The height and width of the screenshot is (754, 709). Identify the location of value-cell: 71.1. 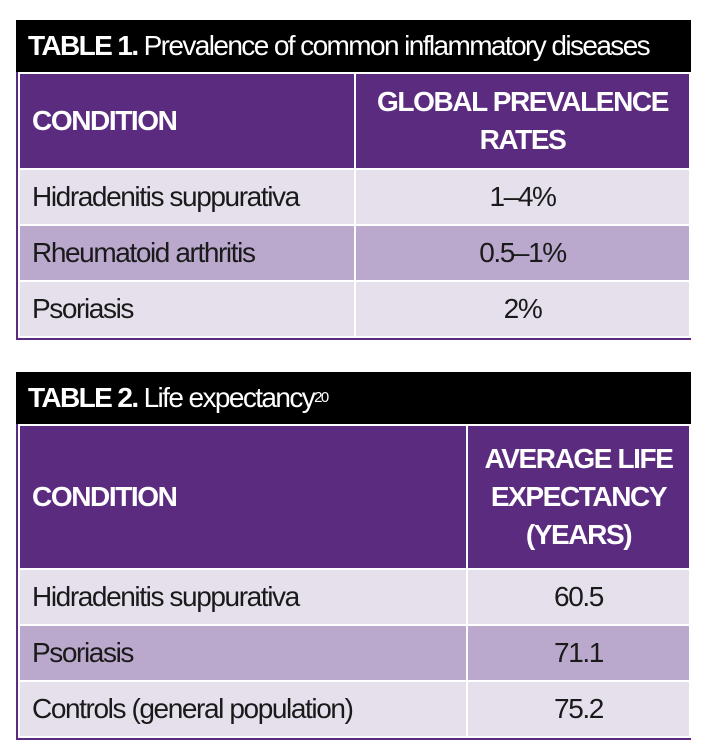
(578, 653).